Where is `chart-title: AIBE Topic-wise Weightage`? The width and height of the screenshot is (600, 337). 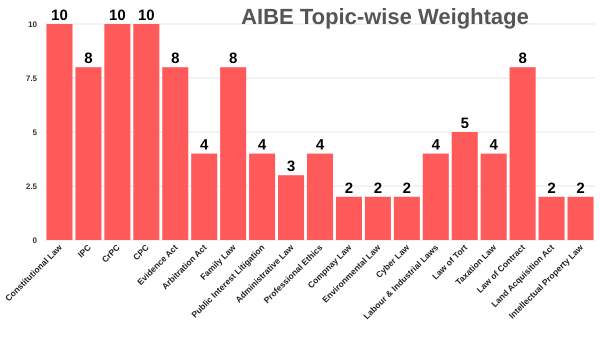
chart-title: AIBE Topic-wise Weightage is located at coordinates (385, 16).